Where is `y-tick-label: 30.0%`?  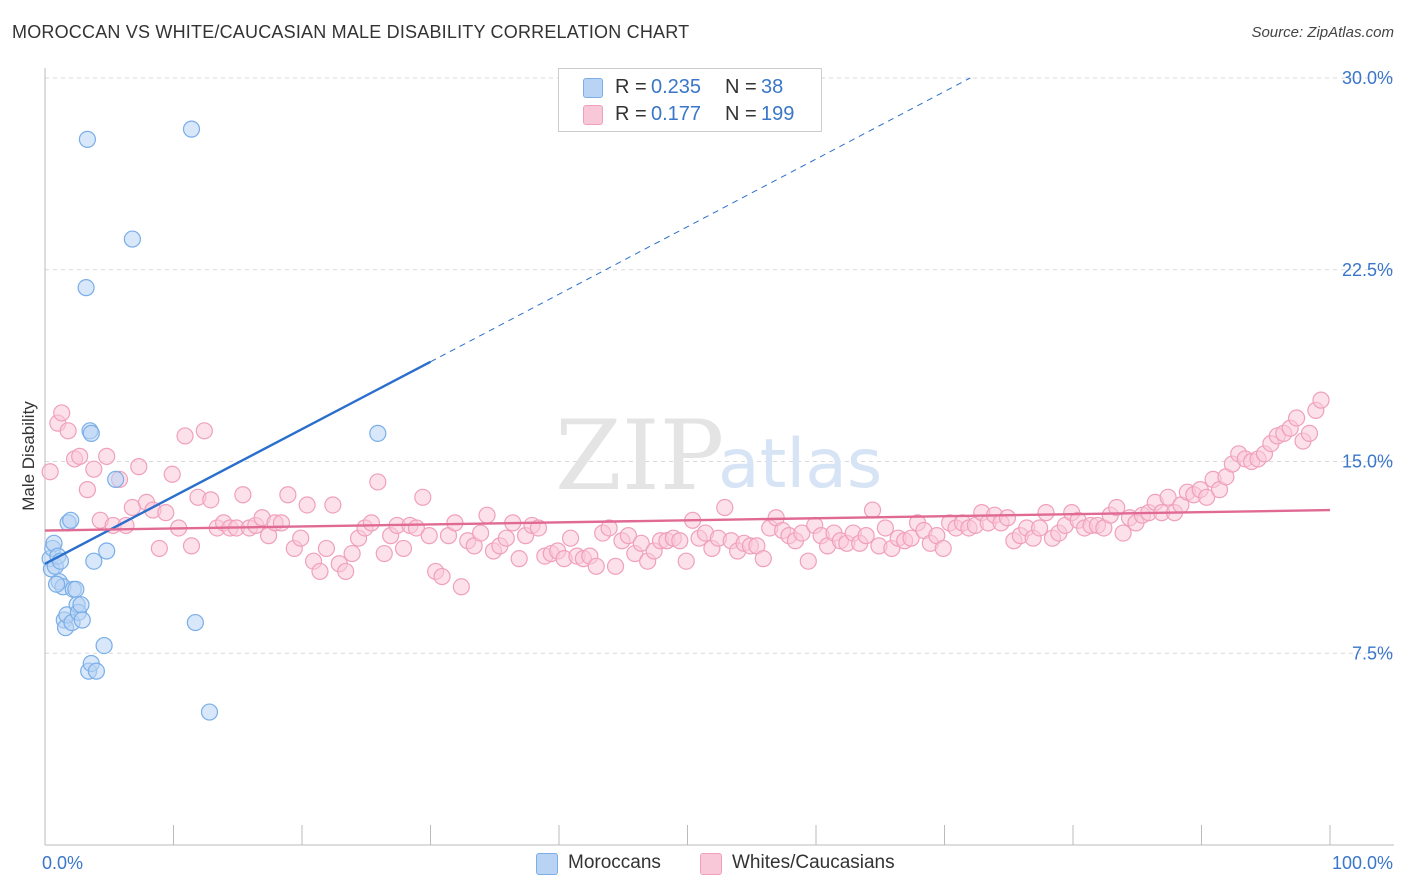
y-tick-label: 30.0% is located at coordinates (1367, 78).